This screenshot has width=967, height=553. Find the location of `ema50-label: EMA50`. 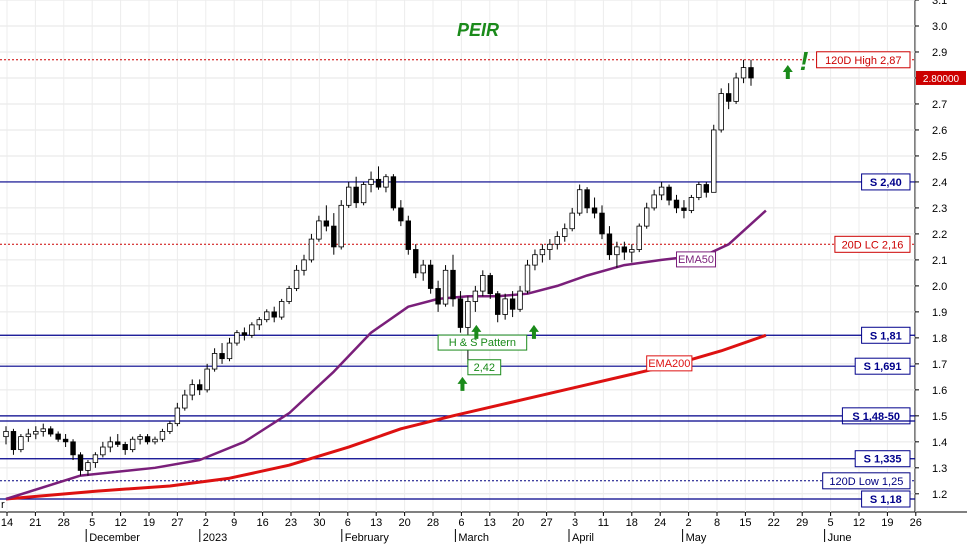

ema50-label: EMA50 is located at coordinates (696, 260).